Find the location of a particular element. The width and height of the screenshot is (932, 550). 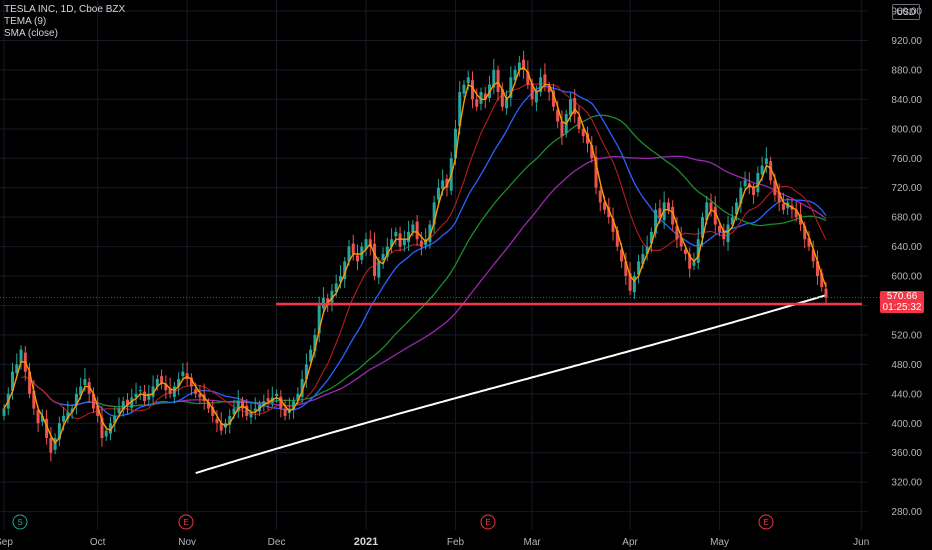

x-tick-label: Mar is located at coordinates (533, 542).